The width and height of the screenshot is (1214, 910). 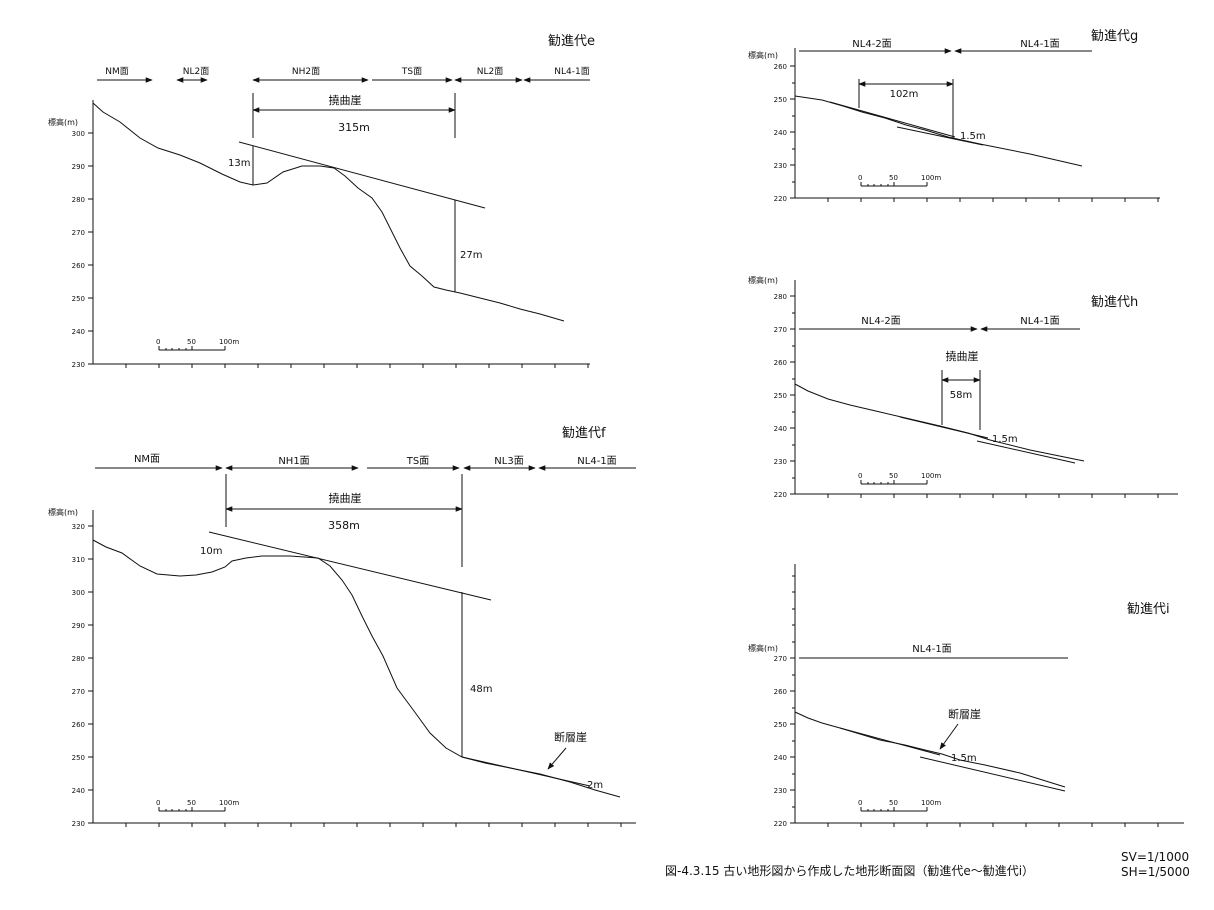 I want to click on panel-h-y-tick-labels: 280 270 260 250 240 230 220, so click(x=780, y=396).